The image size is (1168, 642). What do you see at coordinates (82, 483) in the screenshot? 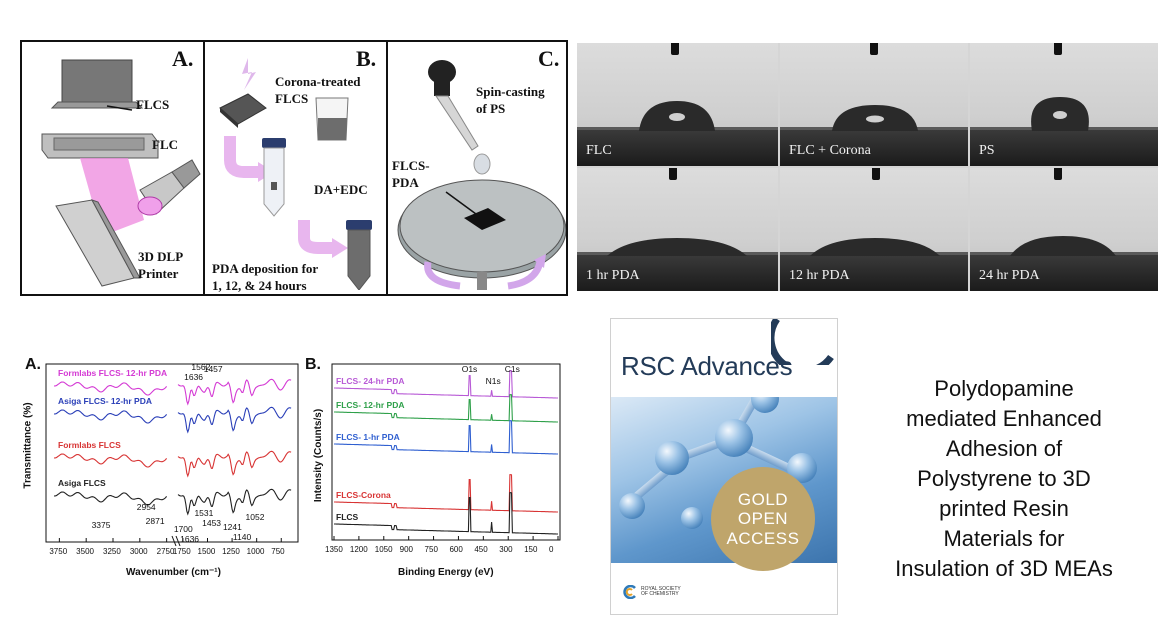
I see `ftir-series-label: Asiga FLCS` at bounding box center [82, 483].